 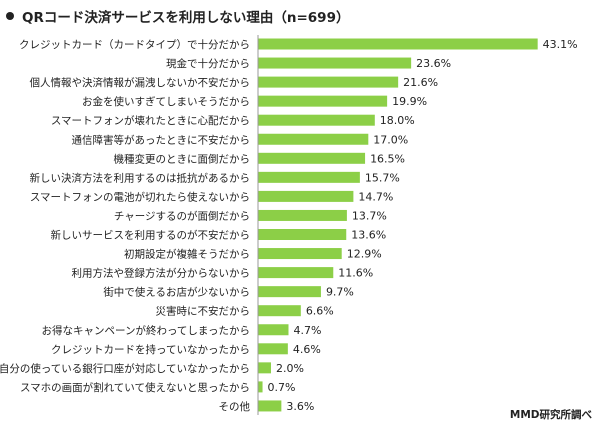 What do you see at coordinates (355, 273) in the screenshot?
I see `value-label: 11.6%` at bounding box center [355, 273].